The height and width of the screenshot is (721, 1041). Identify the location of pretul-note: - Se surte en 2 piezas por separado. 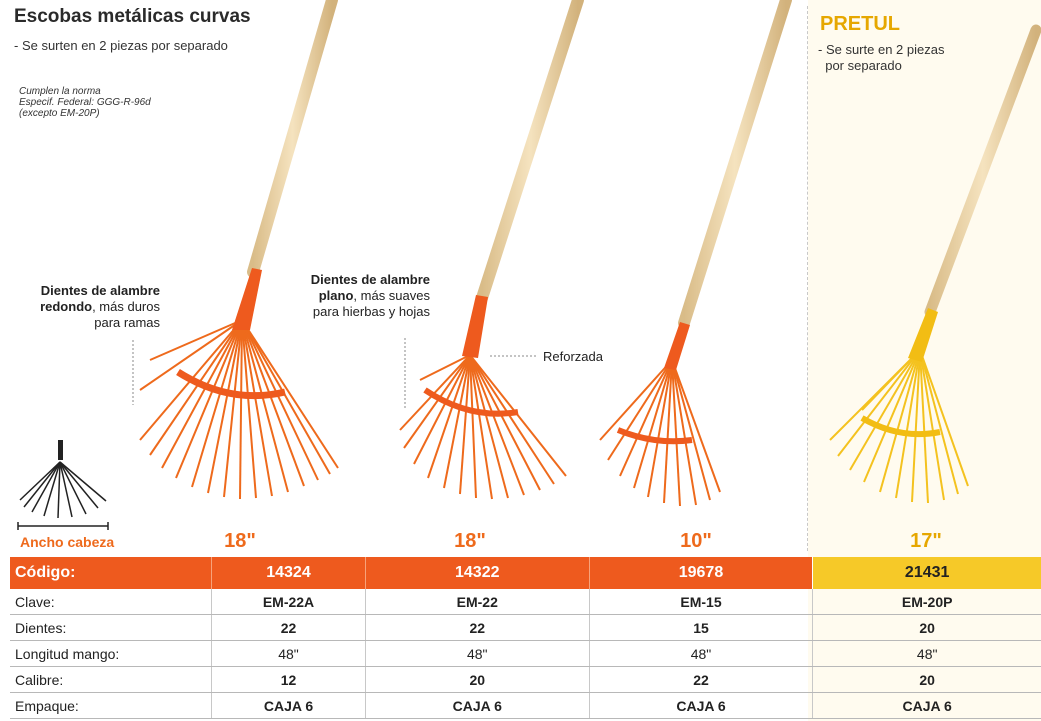
(903, 58).